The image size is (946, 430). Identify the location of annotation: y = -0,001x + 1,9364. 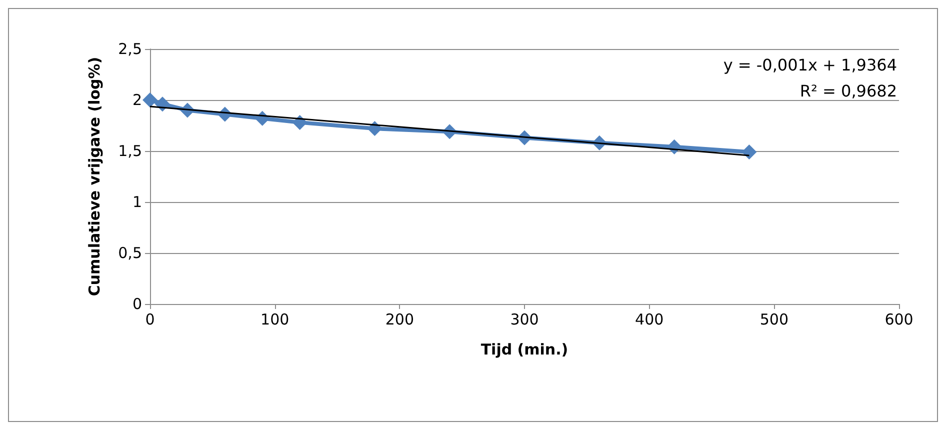
(810, 65).